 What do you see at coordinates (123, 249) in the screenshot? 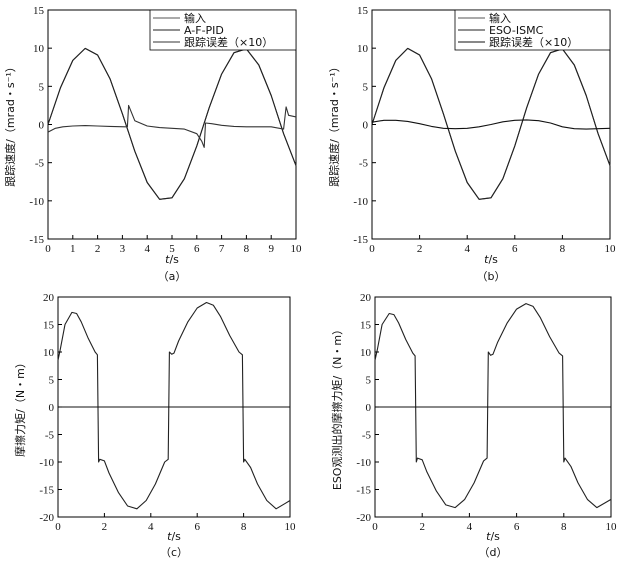
I see `x-tick-label: 3` at bounding box center [123, 249].